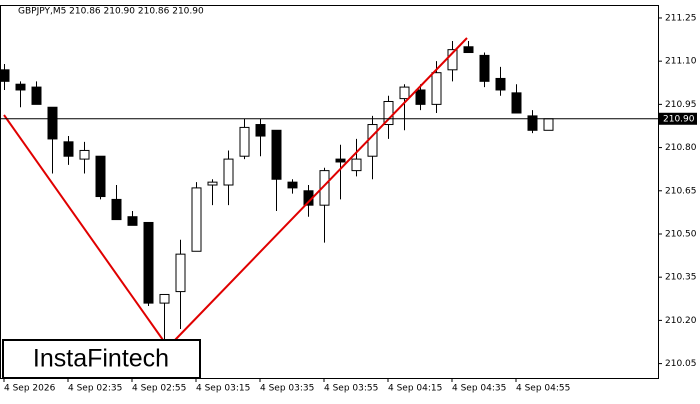  I want to click on x-tick-label: 4 Sep 04:15, so click(415, 389).